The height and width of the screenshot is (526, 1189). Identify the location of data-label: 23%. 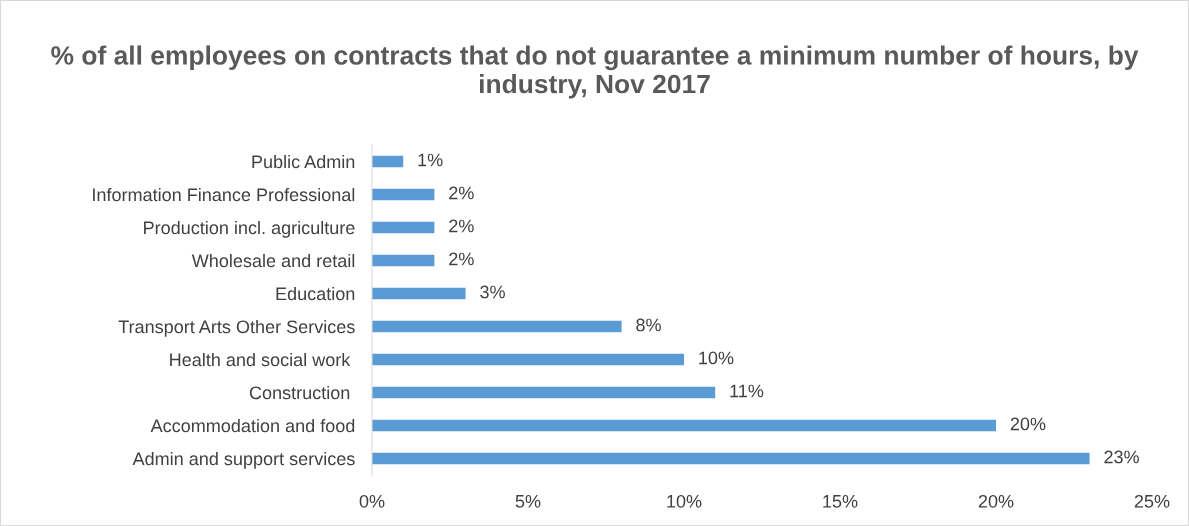
(1121, 457).